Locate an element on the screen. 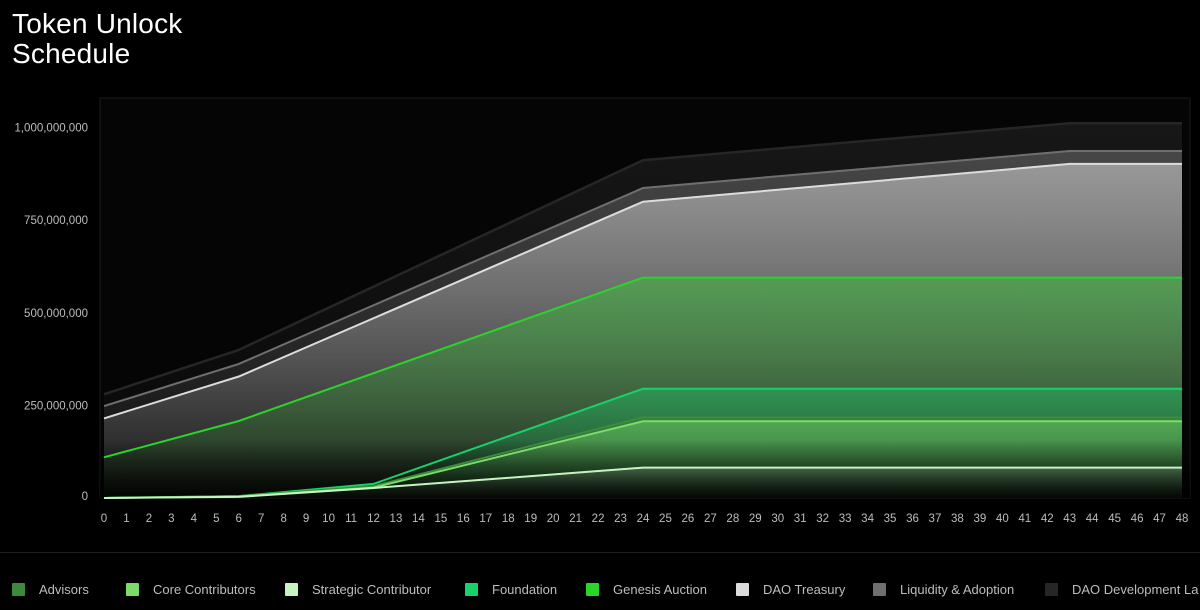 The height and width of the screenshot is (610, 1200). x-tick-label: 23 is located at coordinates (620, 519).